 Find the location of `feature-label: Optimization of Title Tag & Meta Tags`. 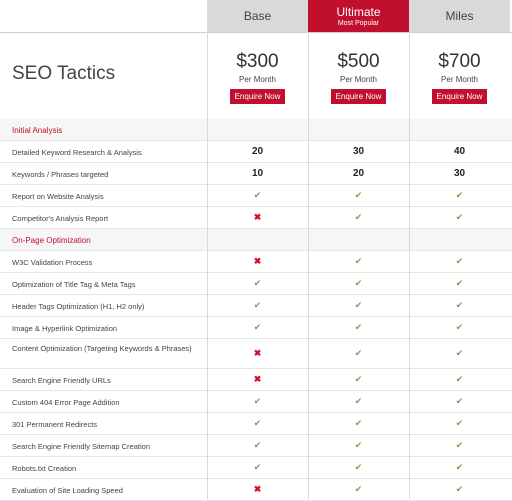

feature-label: Optimization of Title Tag & Meta Tags is located at coordinates (74, 284).